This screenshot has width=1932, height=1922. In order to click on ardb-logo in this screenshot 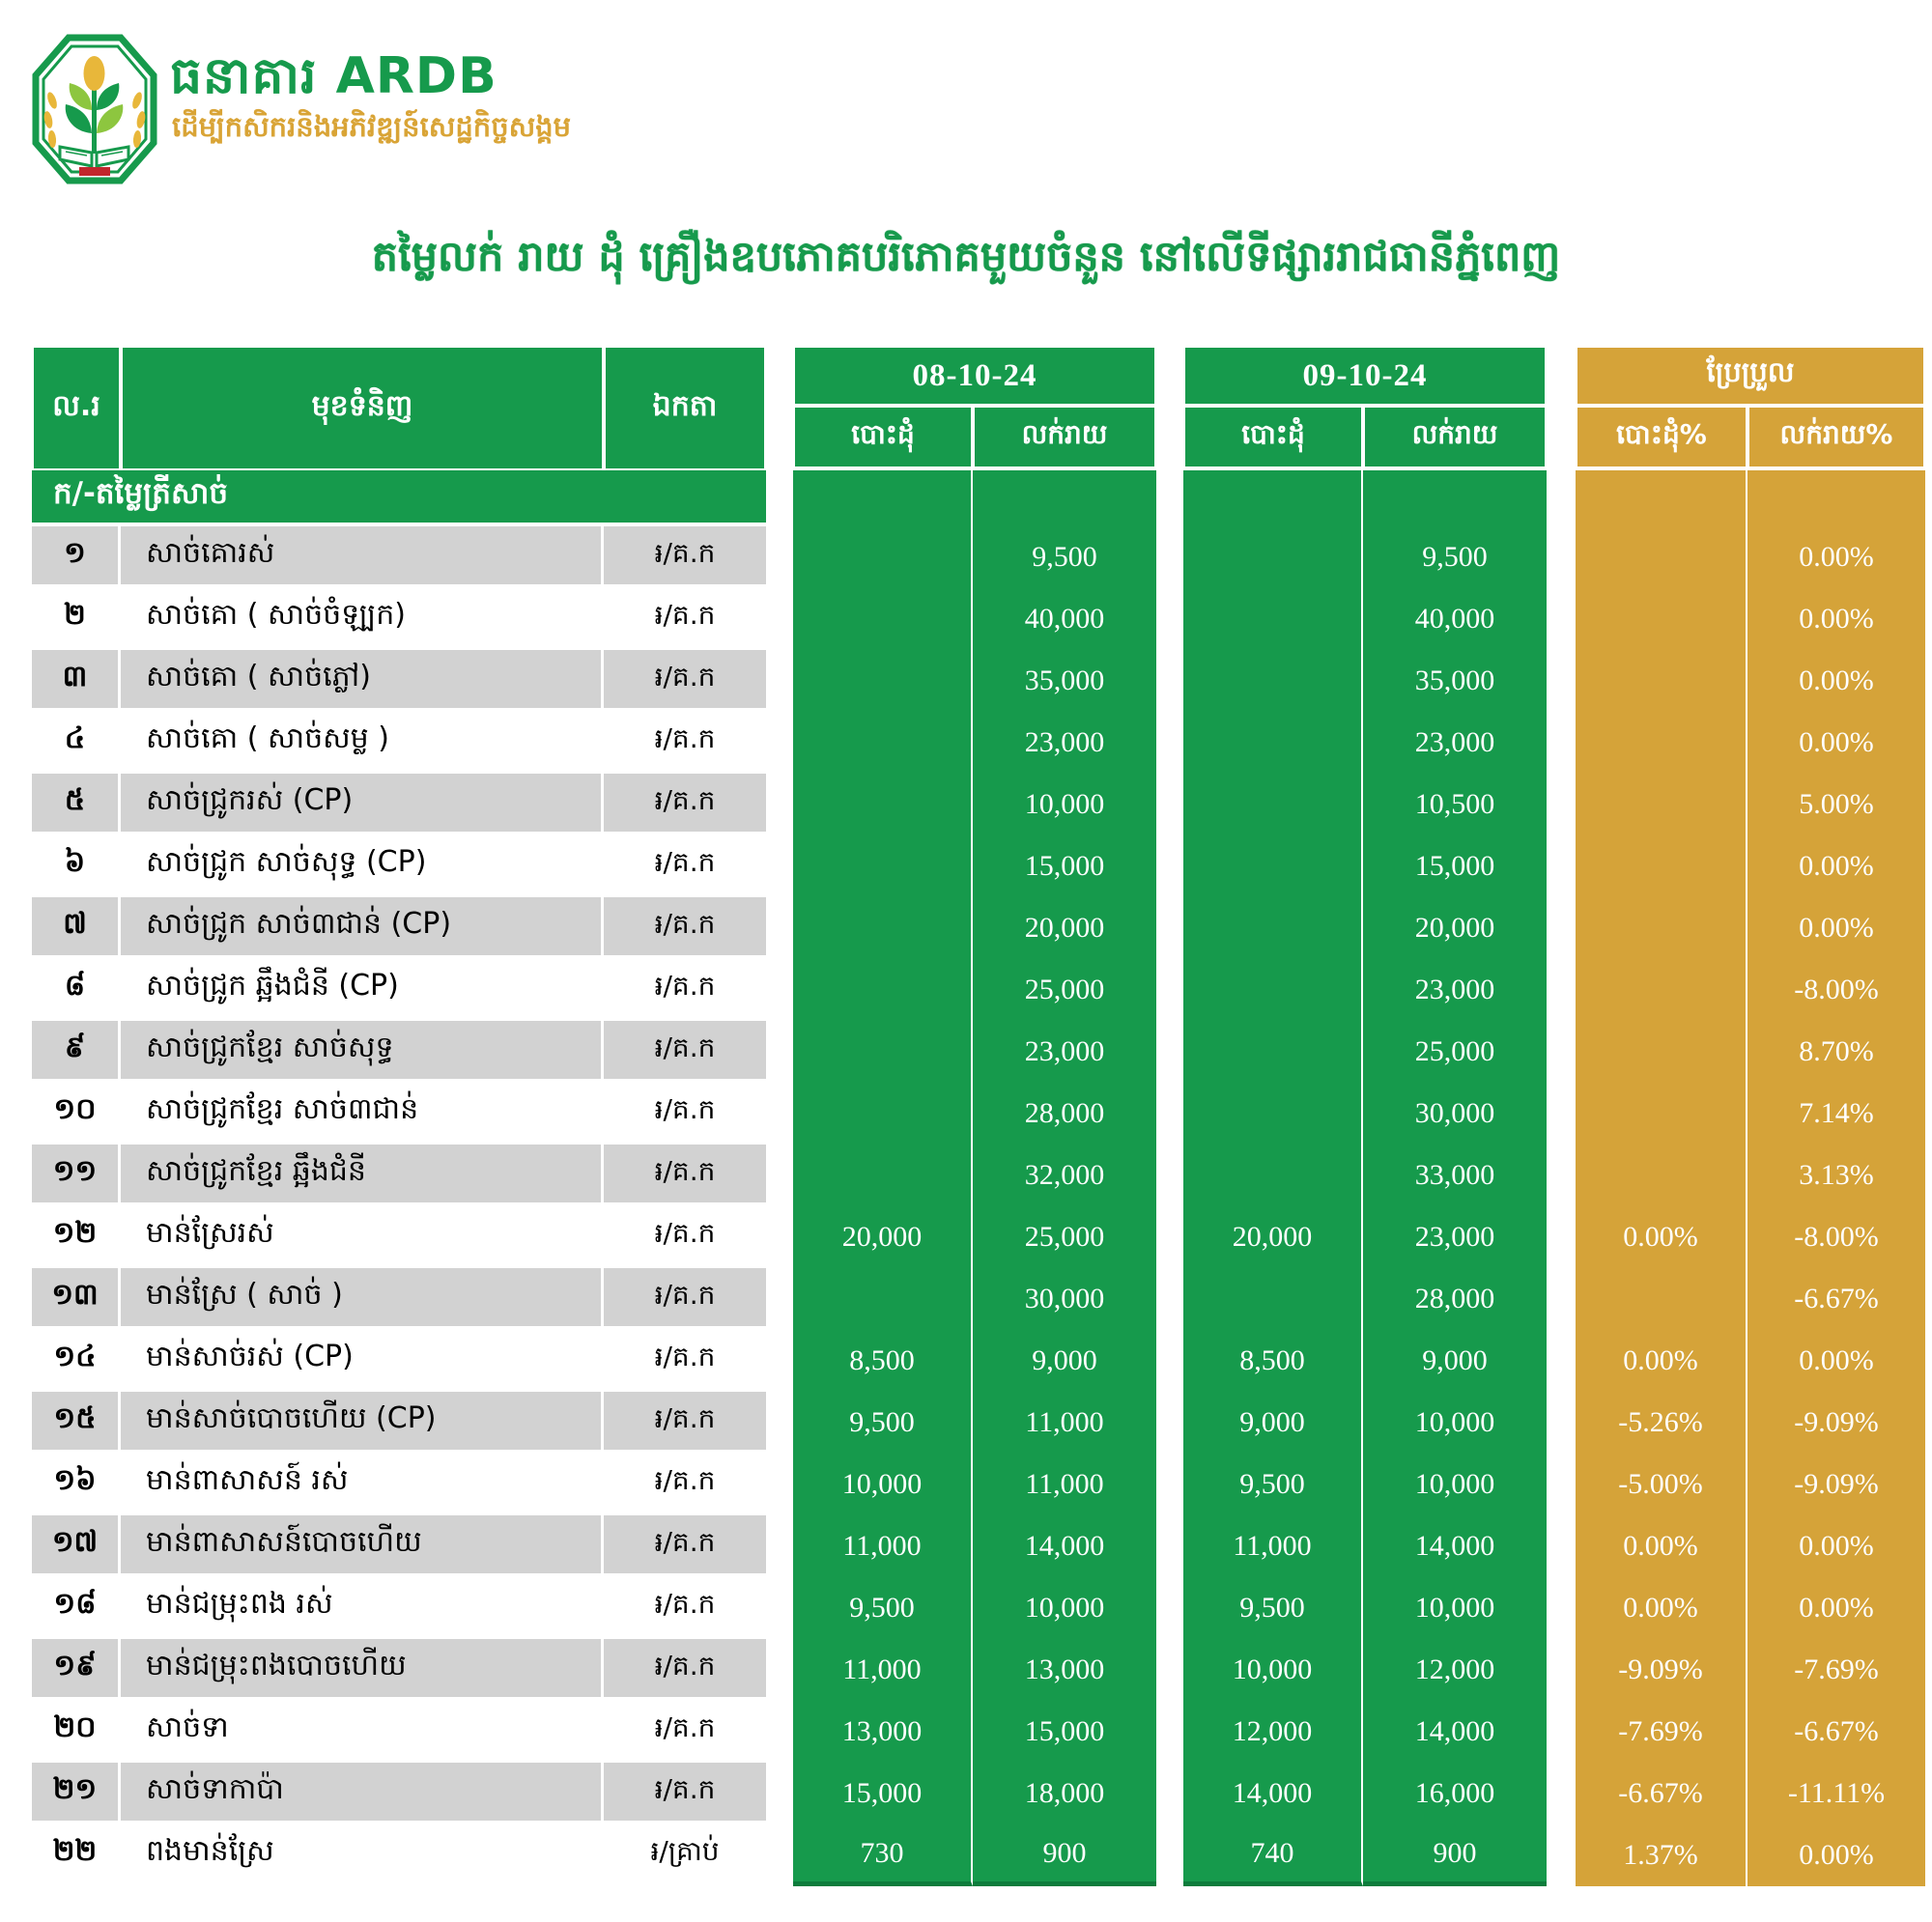, I will do `click(94, 109)`.